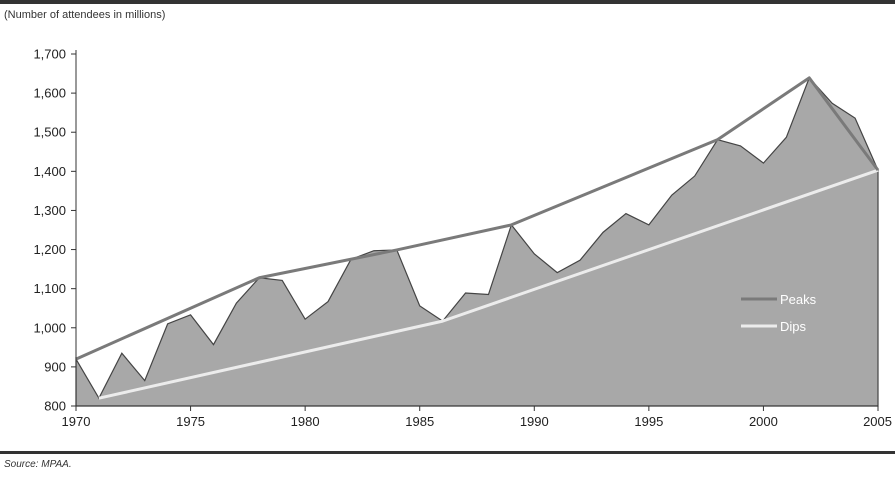 This screenshot has height=477, width=895. I want to click on legend-peaks-label: Peaks, so click(798, 299).